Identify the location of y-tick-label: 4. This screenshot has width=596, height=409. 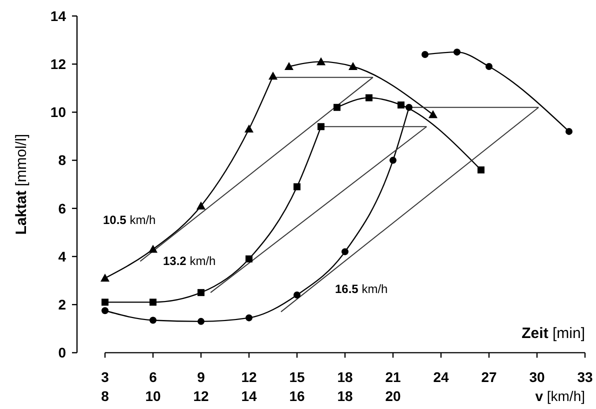
(62, 256).